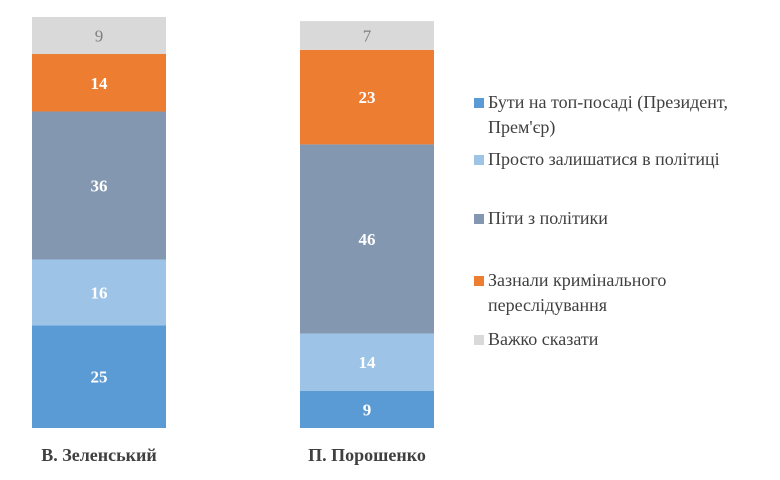  I want to click on legend-label: Просто залишатися в політиці, so click(604, 159).